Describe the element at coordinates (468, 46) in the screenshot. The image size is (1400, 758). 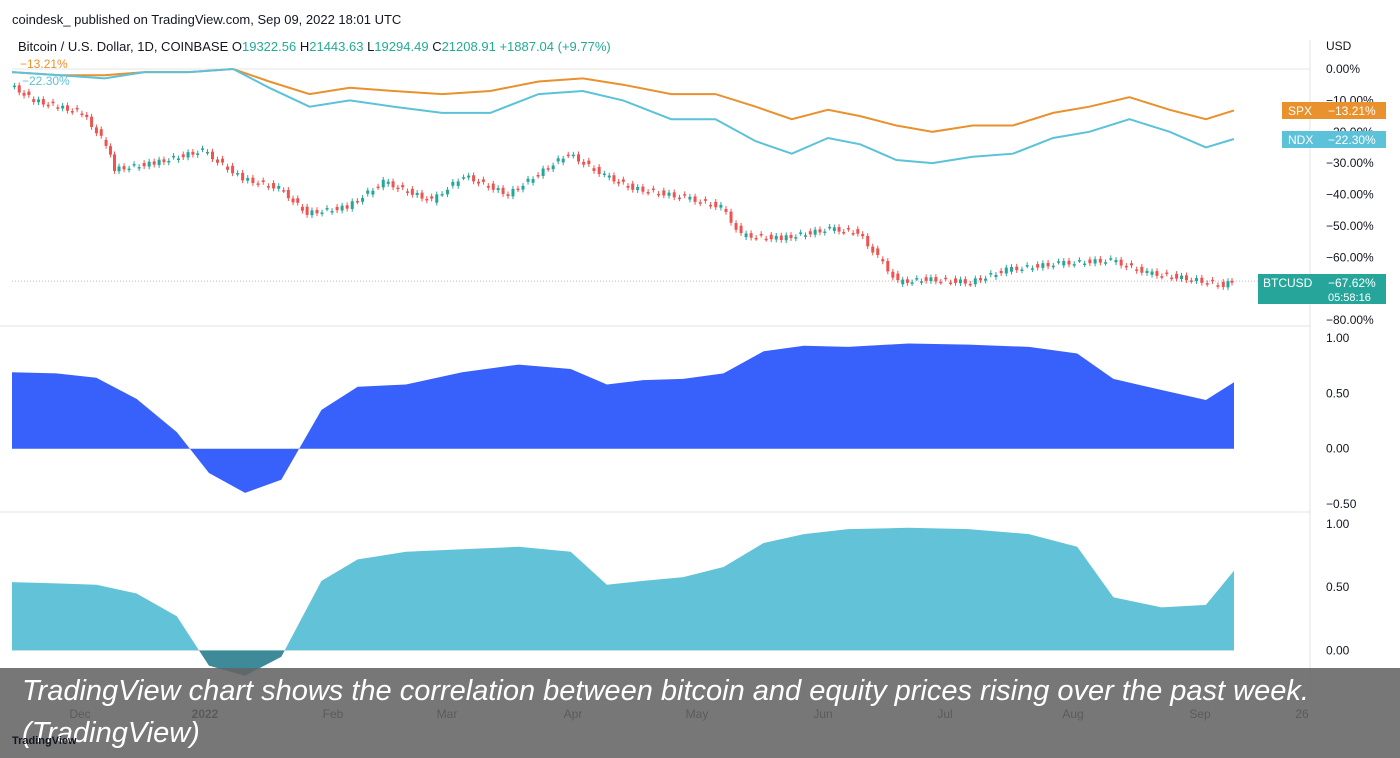
I see `close-value: 21208.91` at that location.